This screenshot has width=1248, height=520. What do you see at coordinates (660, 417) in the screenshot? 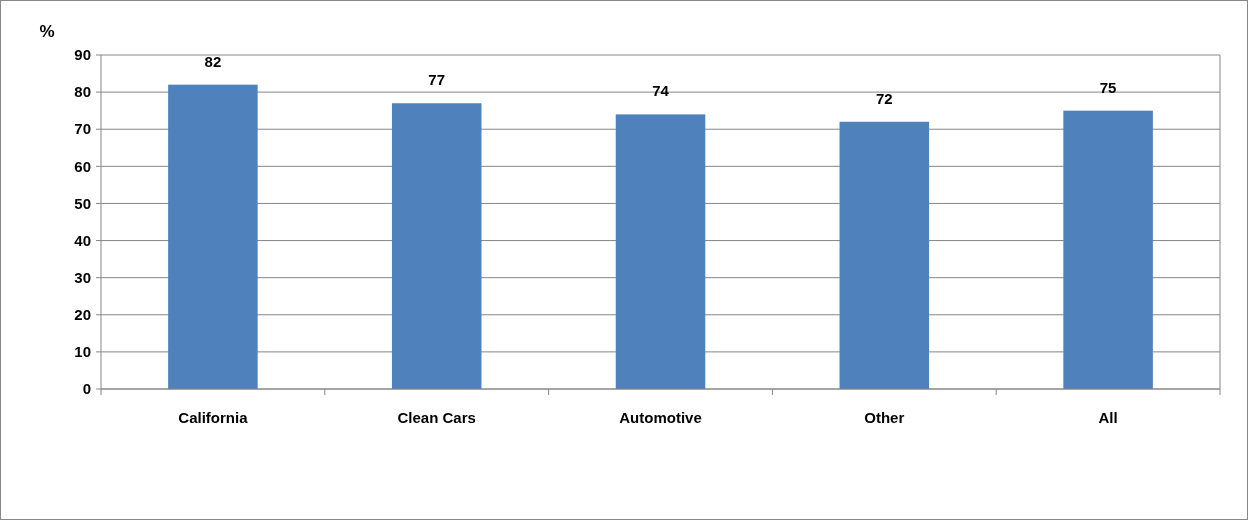
I see `x-tick-label: Automotive` at bounding box center [660, 417].